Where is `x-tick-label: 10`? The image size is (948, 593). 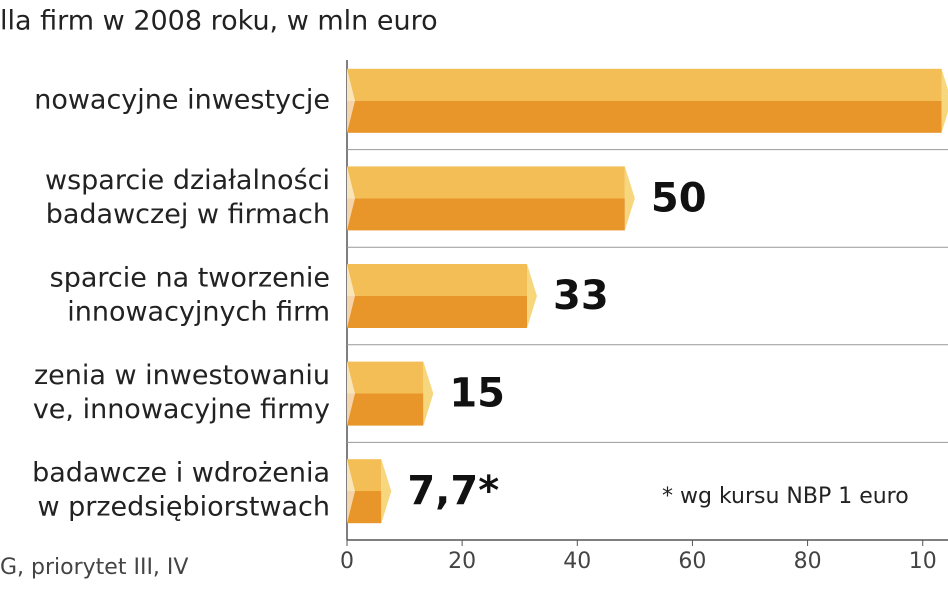
x-tick-label: 10 is located at coordinates (923, 561).